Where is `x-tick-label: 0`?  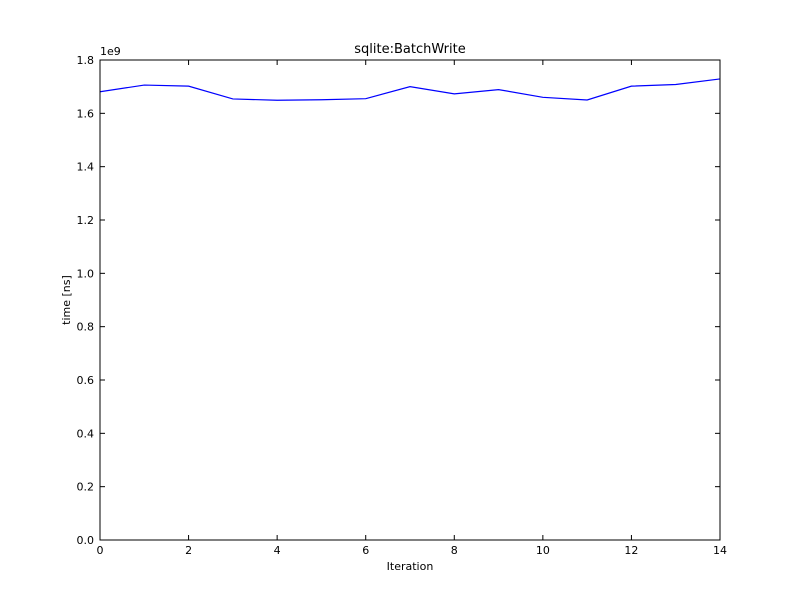 x-tick-label: 0 is located at coordinates (100, 550).